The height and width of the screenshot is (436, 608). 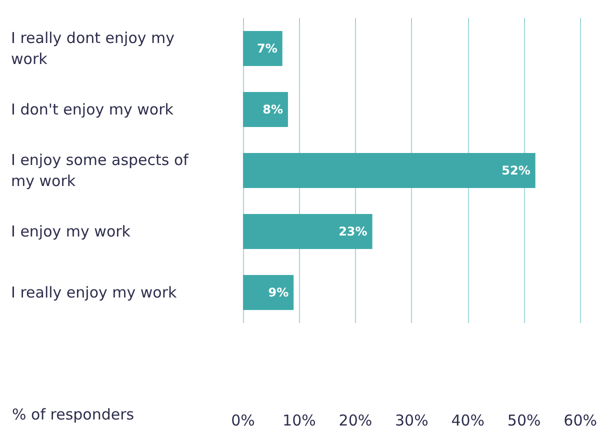 I want to click on x-tick-label: 60%, so click(x=580, y=421).